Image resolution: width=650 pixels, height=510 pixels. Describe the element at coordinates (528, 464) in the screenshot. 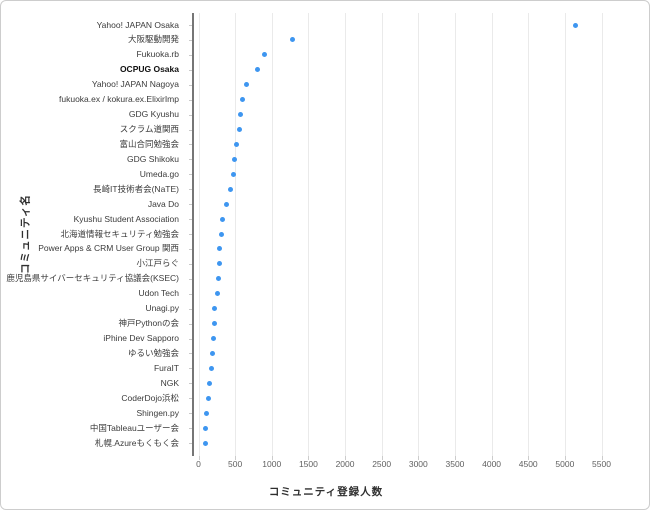

I see `x-tick-label: 4500` at that location.